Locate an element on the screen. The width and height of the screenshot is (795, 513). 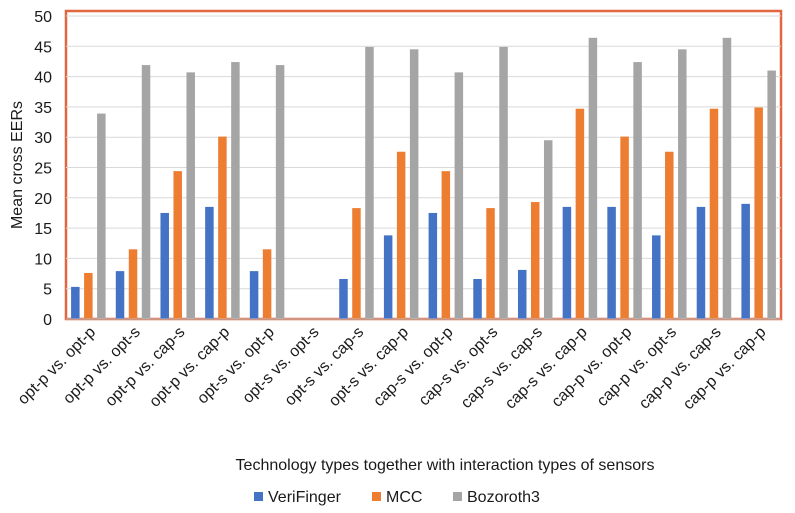
x-tick-label: cap-s vs. cap-s is located at coordinates (502, 368).